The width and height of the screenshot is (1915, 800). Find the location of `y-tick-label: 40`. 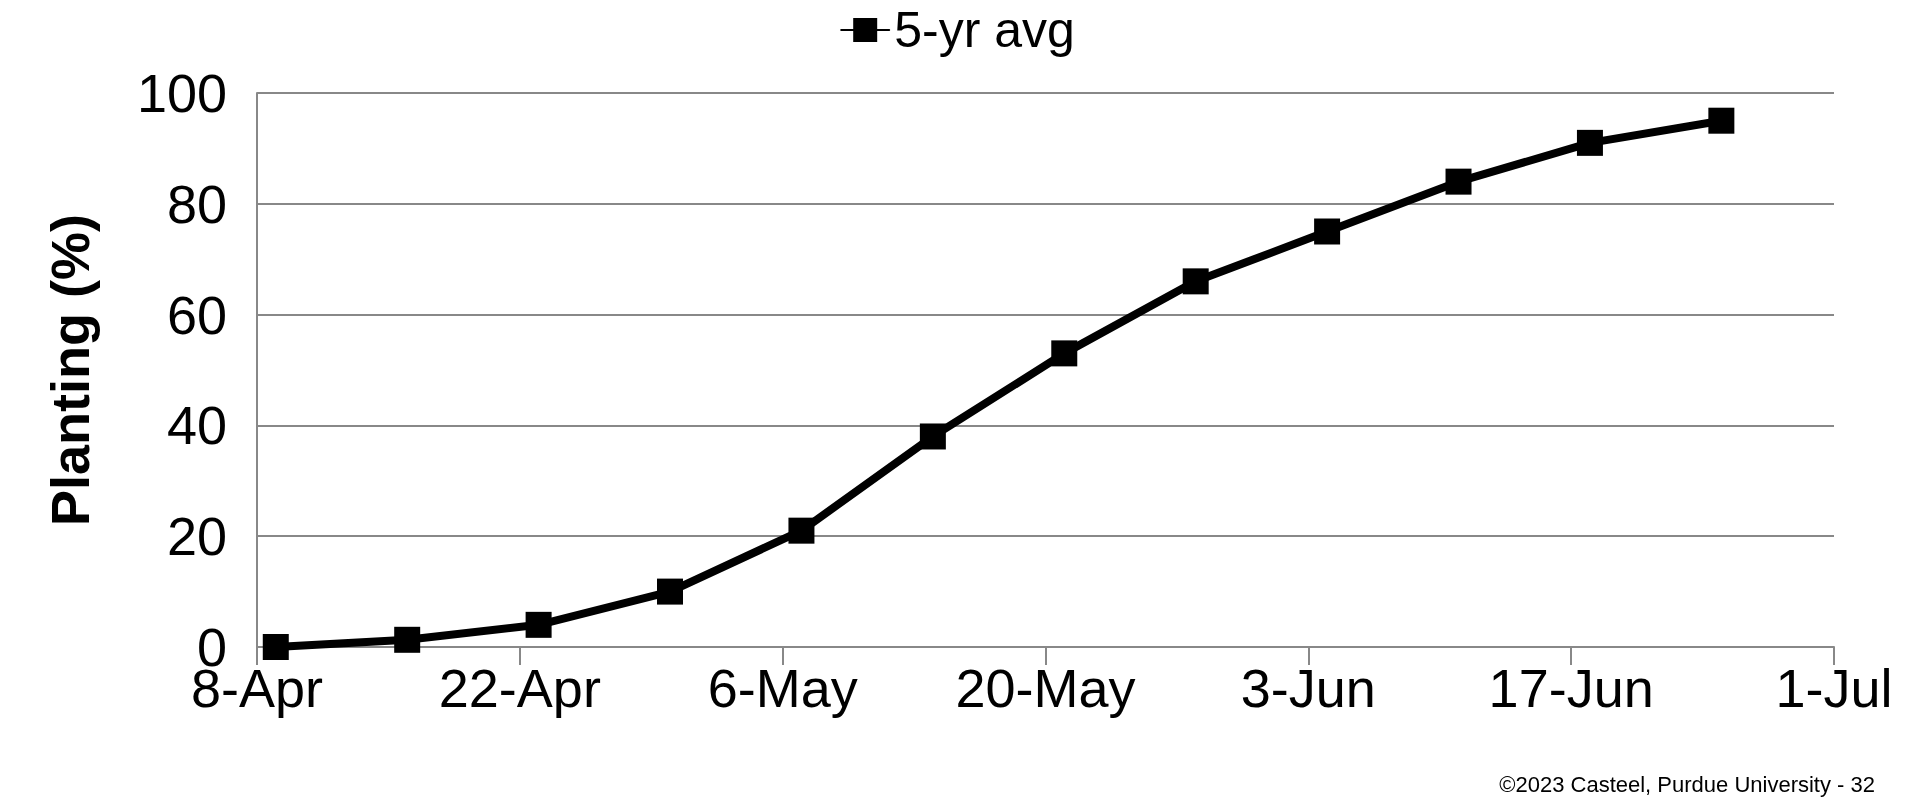

y-tick-label: 40 is located at coordinates (196, 425).